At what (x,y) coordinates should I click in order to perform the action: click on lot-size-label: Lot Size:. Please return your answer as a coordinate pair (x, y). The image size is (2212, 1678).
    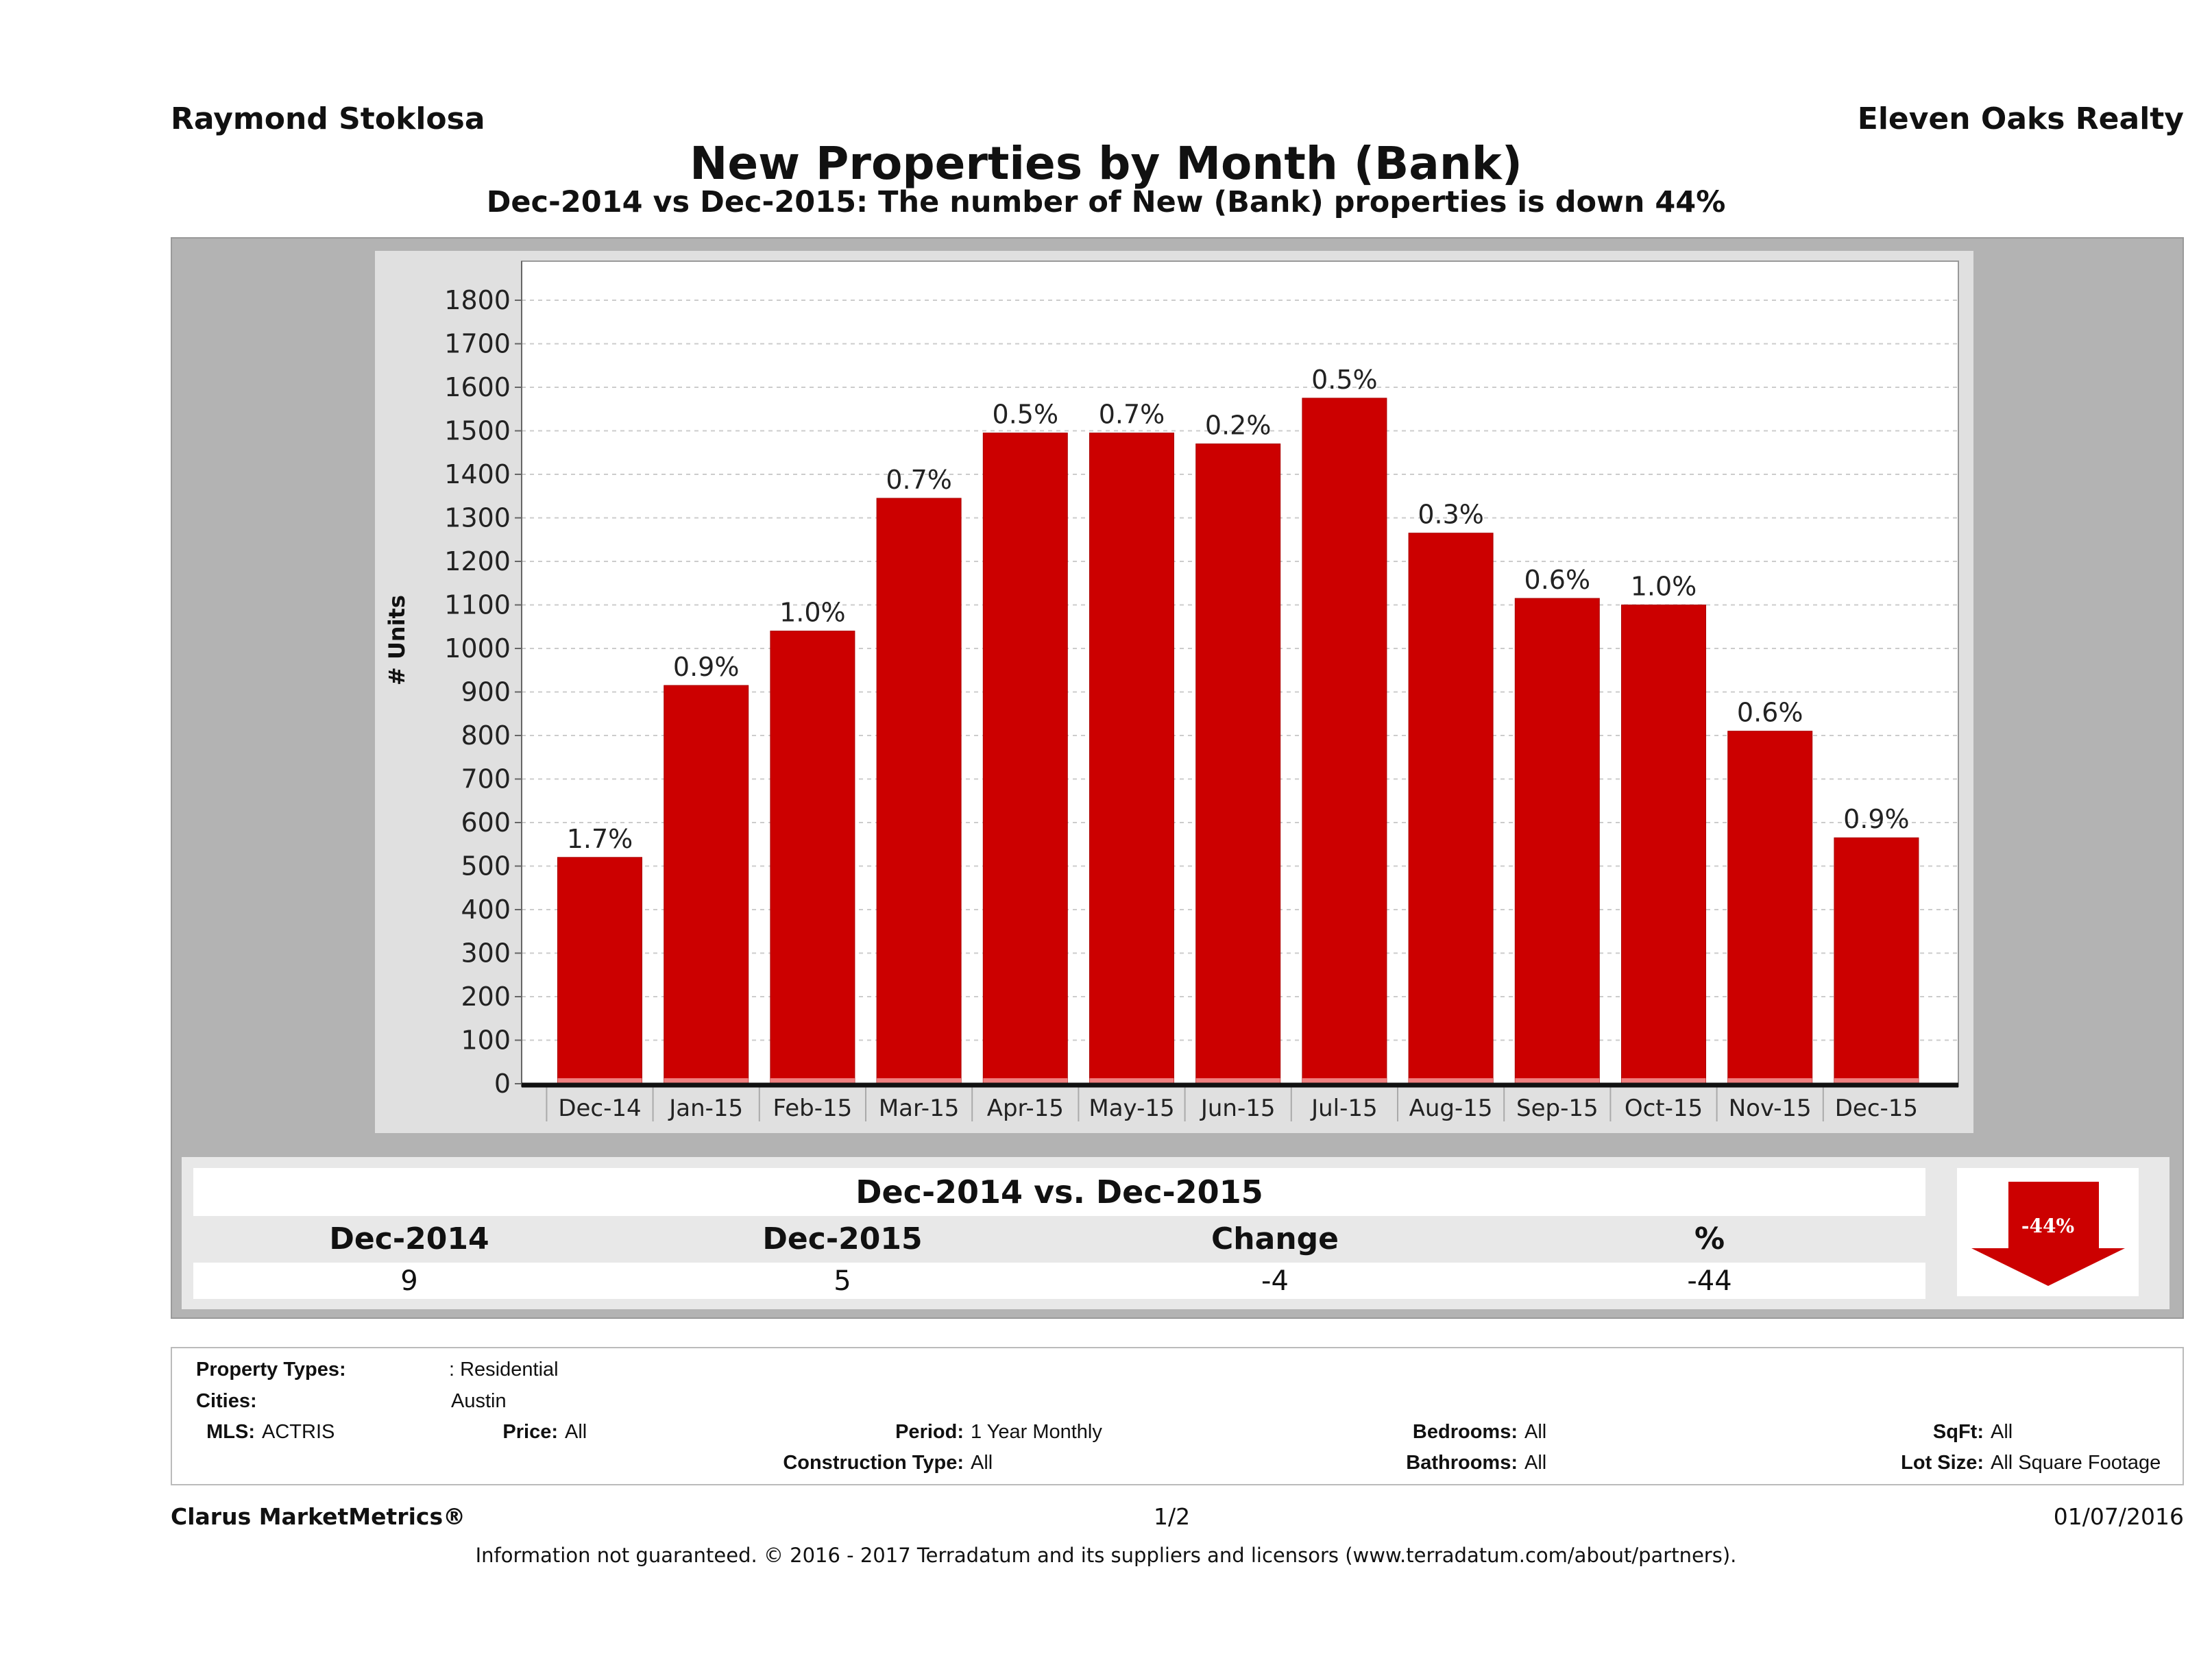
    Looking at the image, I should click on (1943, 1463).